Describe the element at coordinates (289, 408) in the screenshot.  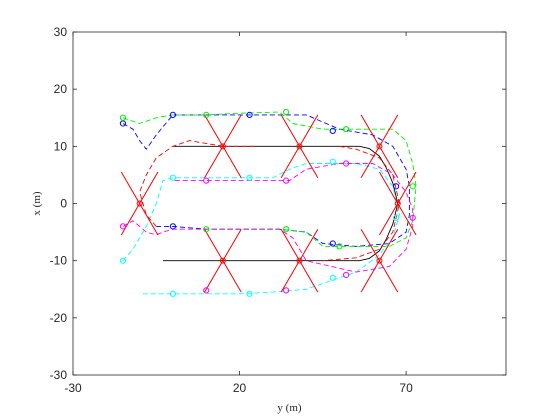
I see `x-axis-label: y (m)` at that location.